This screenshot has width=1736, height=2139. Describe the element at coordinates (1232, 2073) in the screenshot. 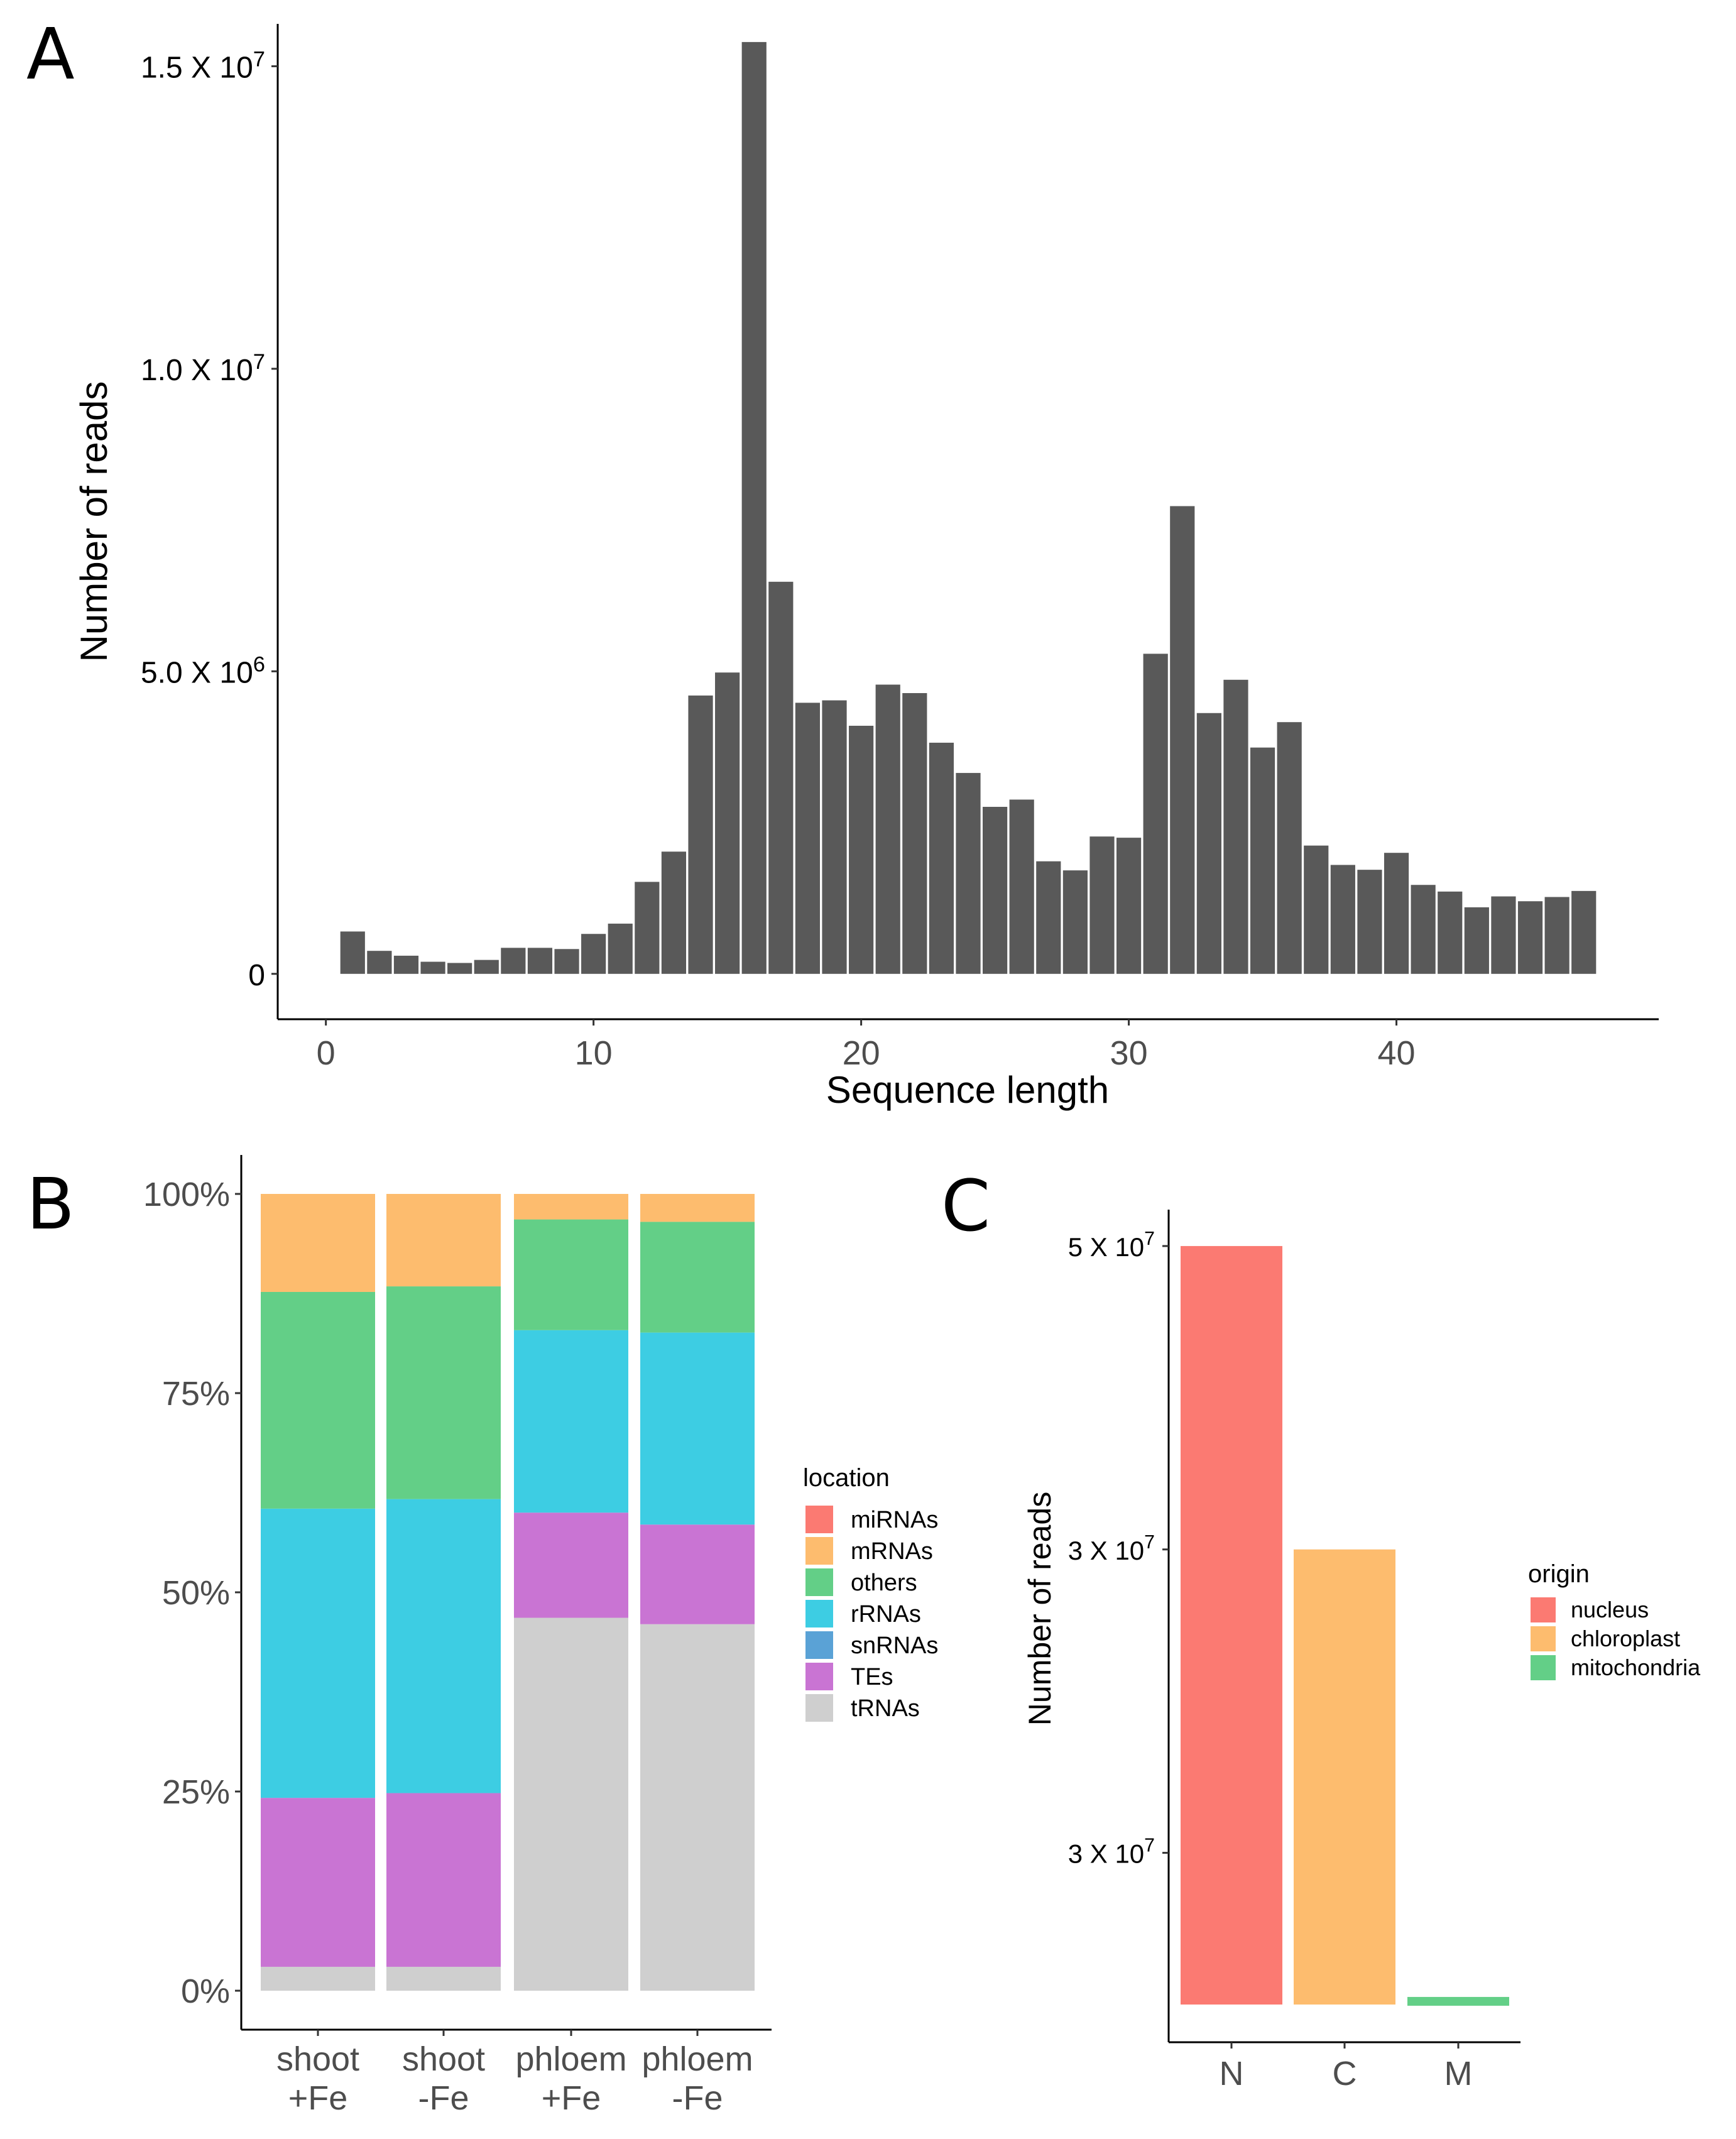

I see `x-tick-label: N` at that location.